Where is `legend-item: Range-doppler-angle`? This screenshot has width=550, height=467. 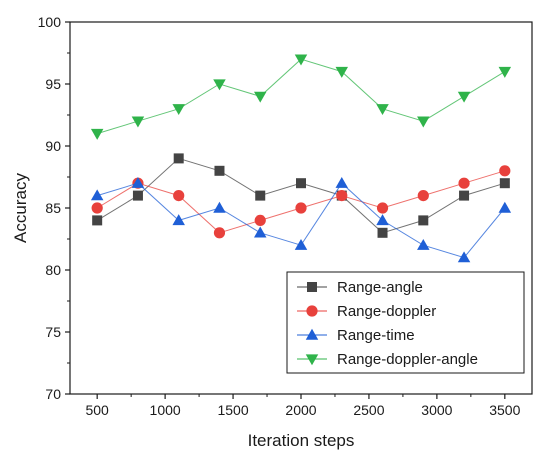
legend-item: Range-doppler-angle is located at coordinates (387, 359).